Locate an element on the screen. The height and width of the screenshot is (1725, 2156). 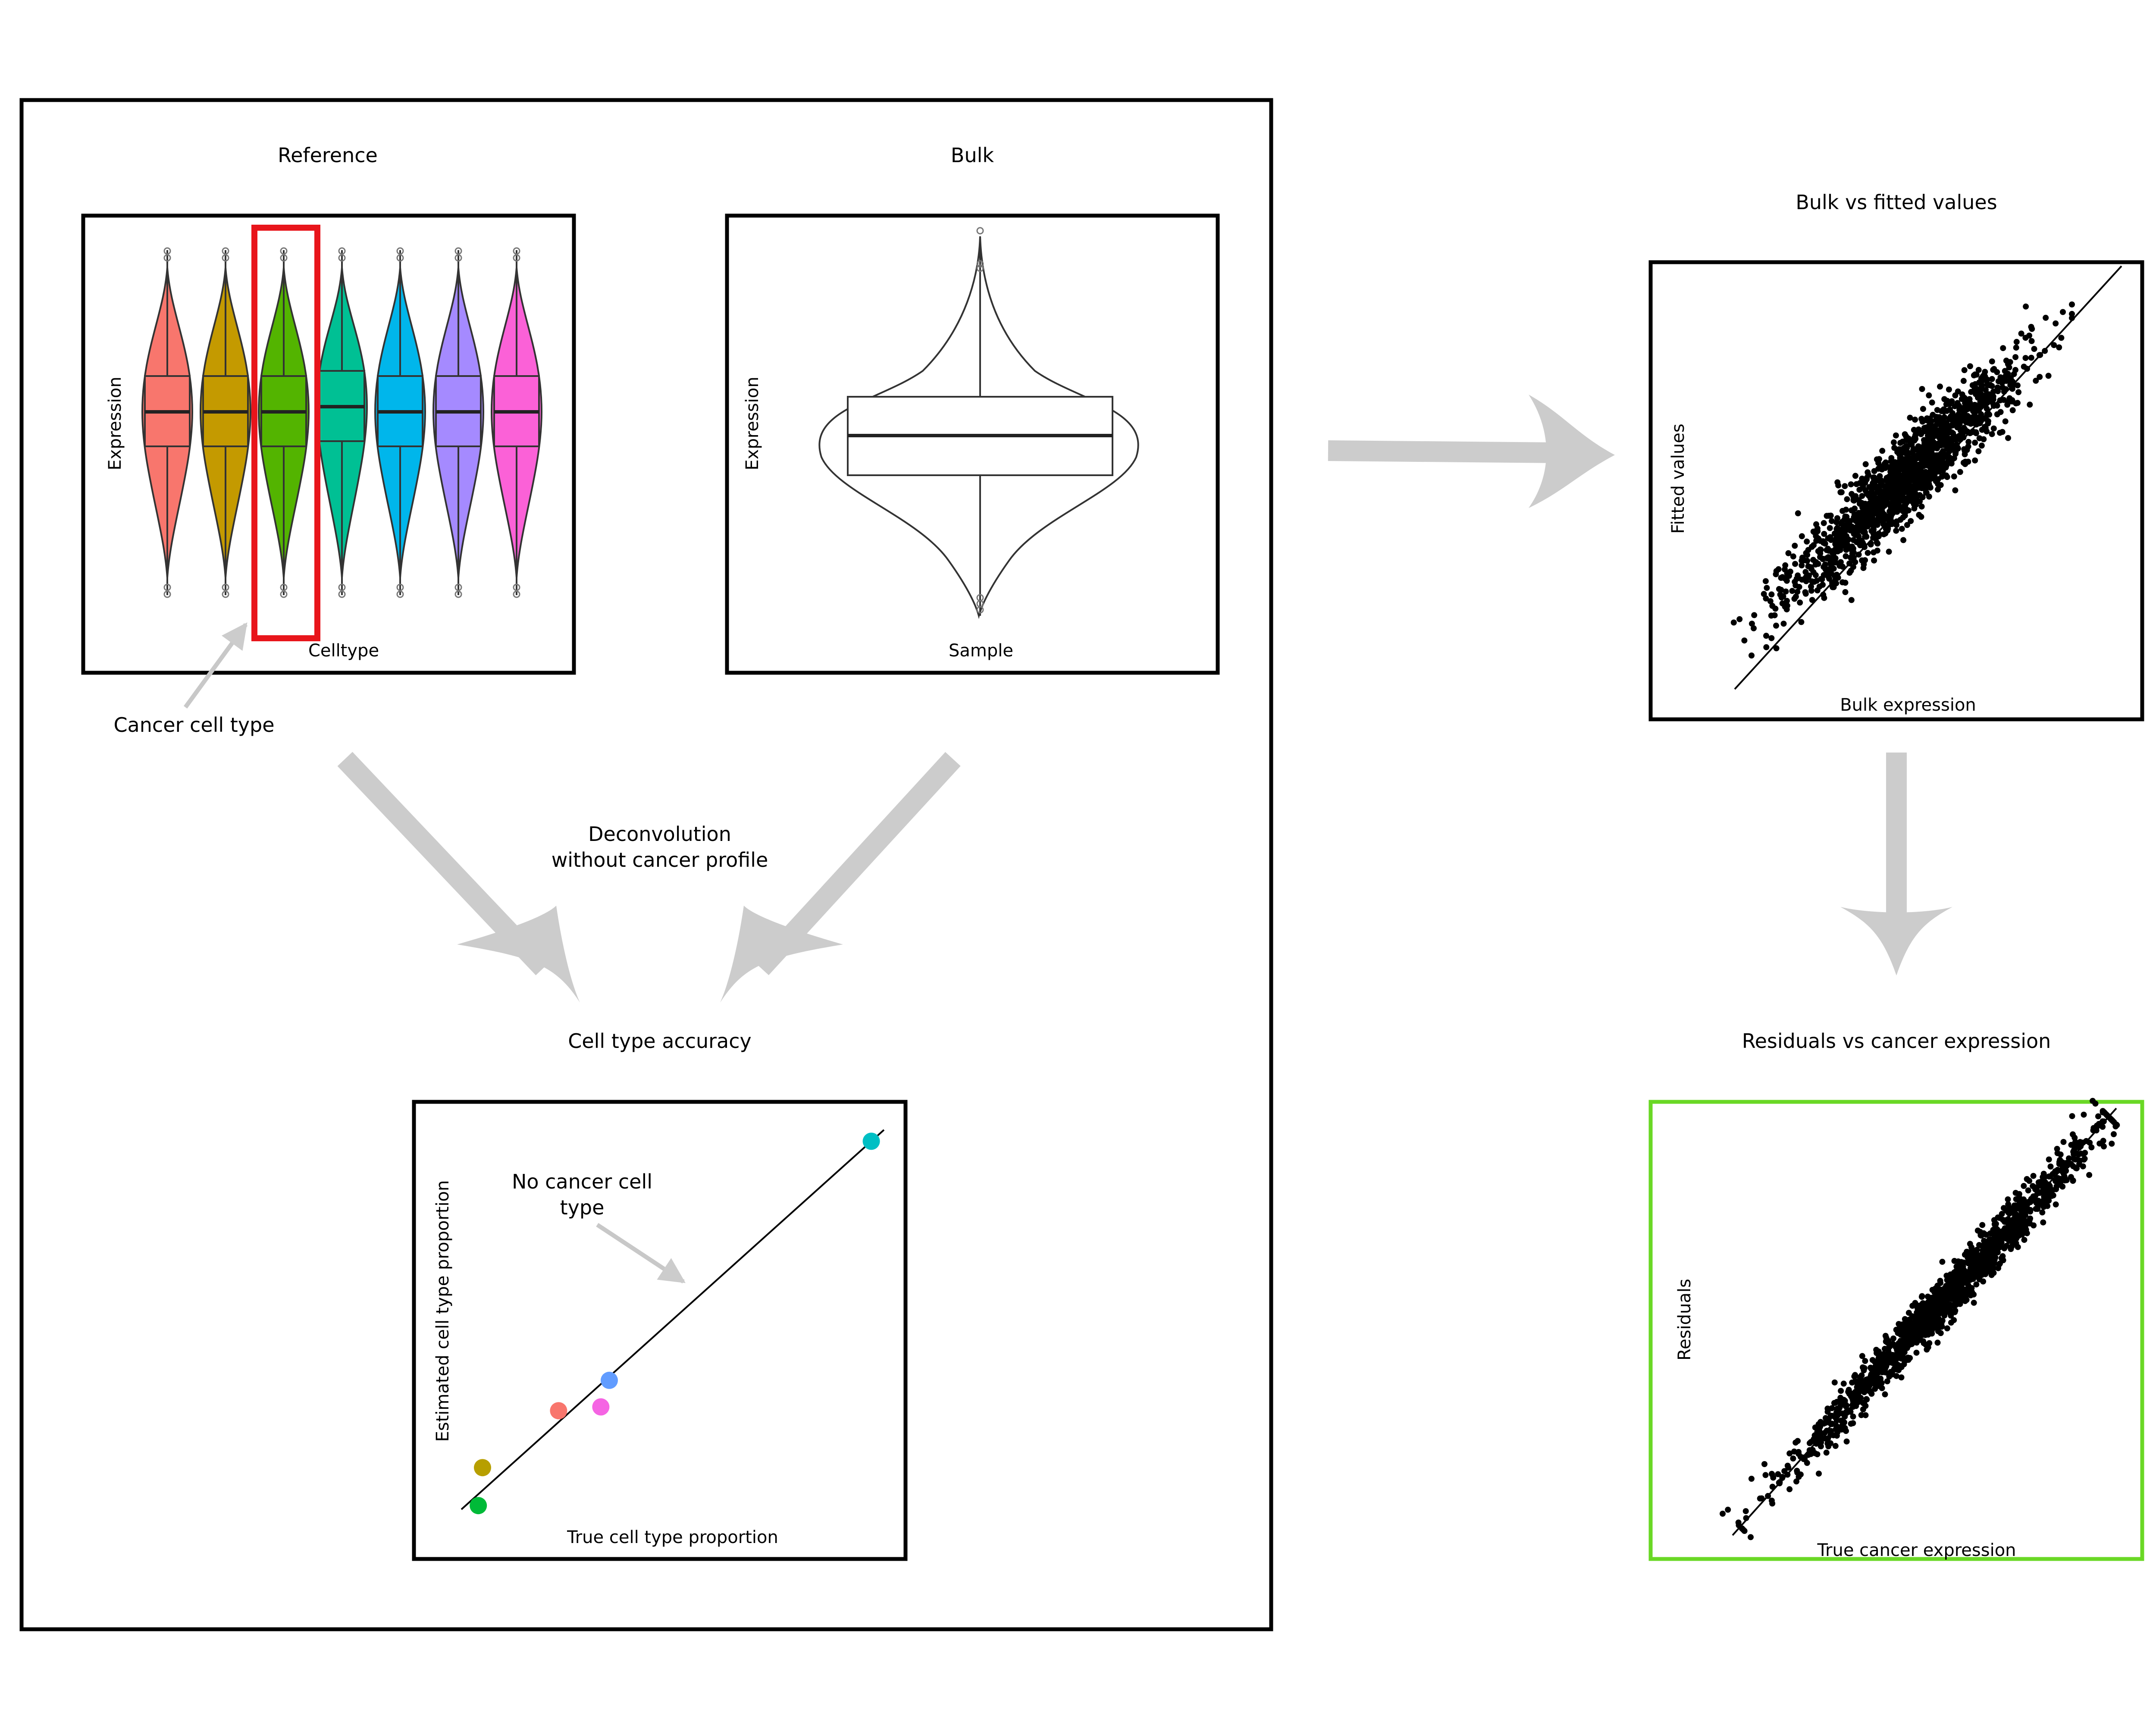
residuals-ylabel: Residuals is located at coordinates (1685, 1320).